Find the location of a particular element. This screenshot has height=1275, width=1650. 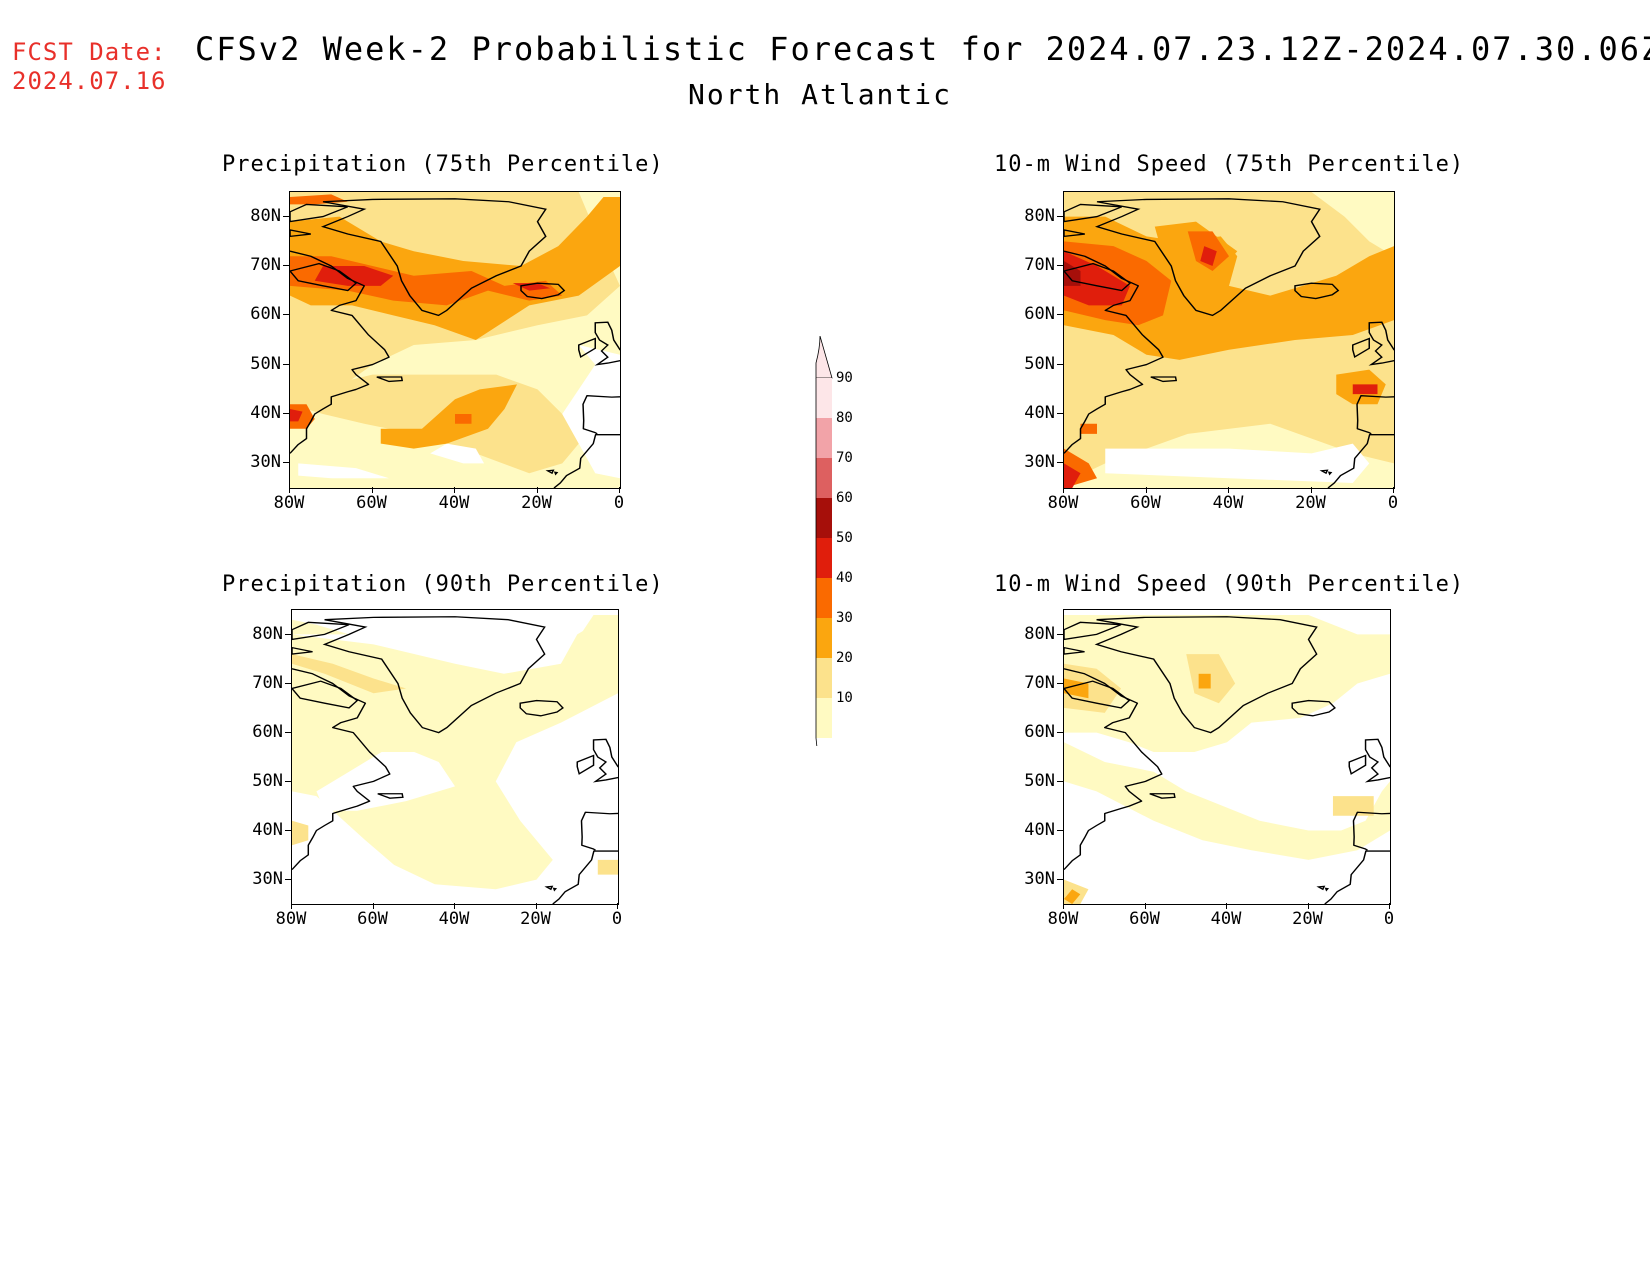

lon-tick-label: 60W is located at coordinates (1144, 919).